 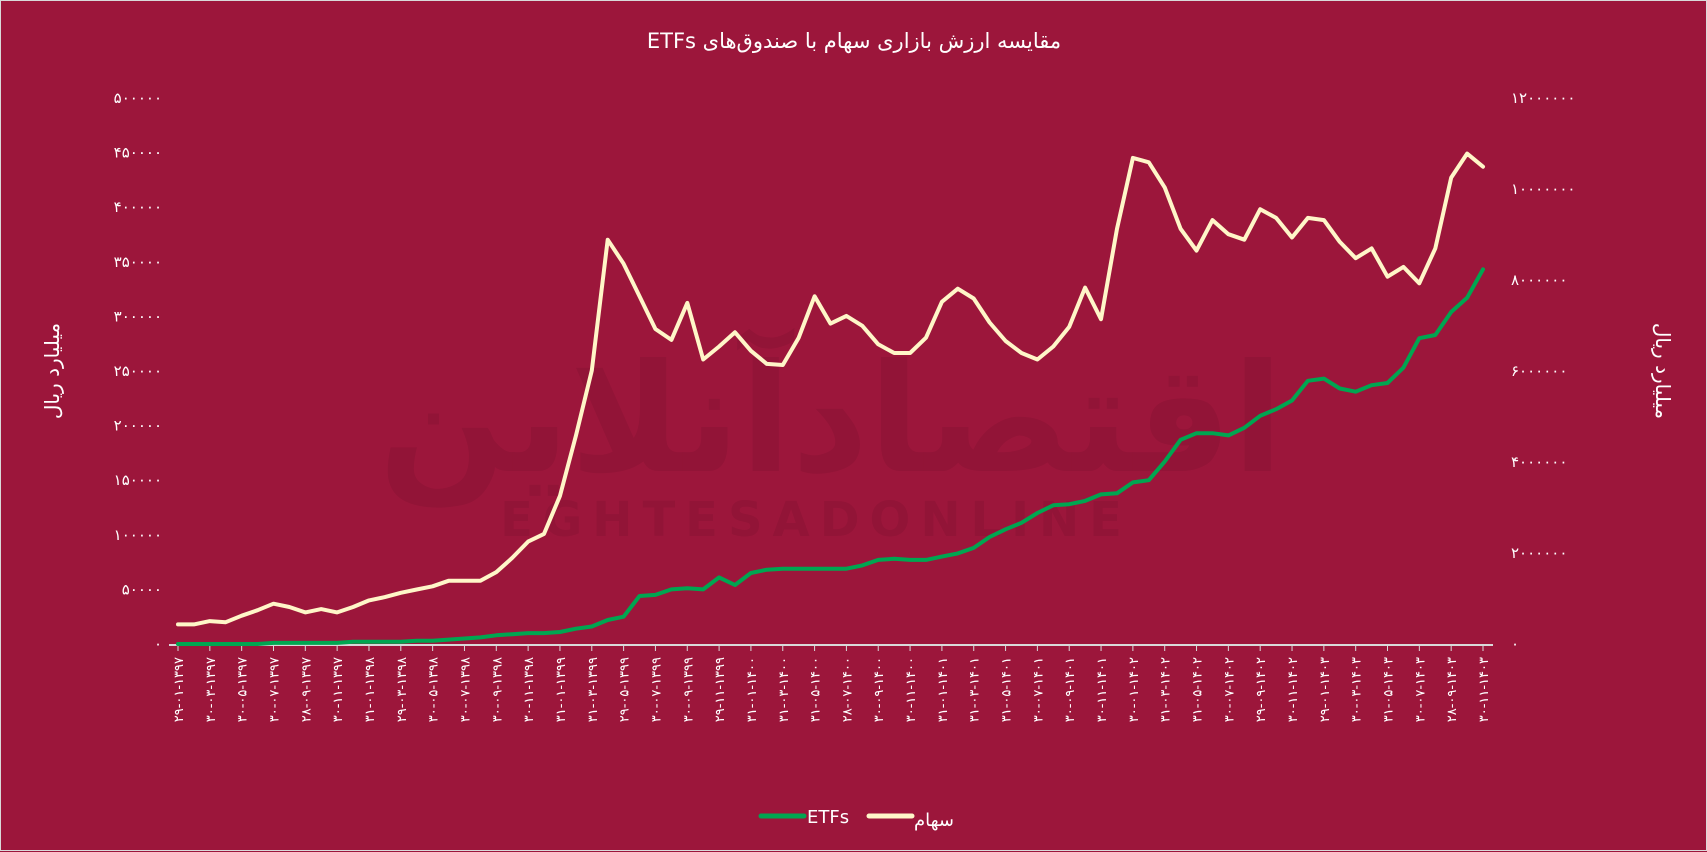 I want to click on x-tick-label: ۳۰-۰۵-۱۳۹۸, so click(x=434, y=689).